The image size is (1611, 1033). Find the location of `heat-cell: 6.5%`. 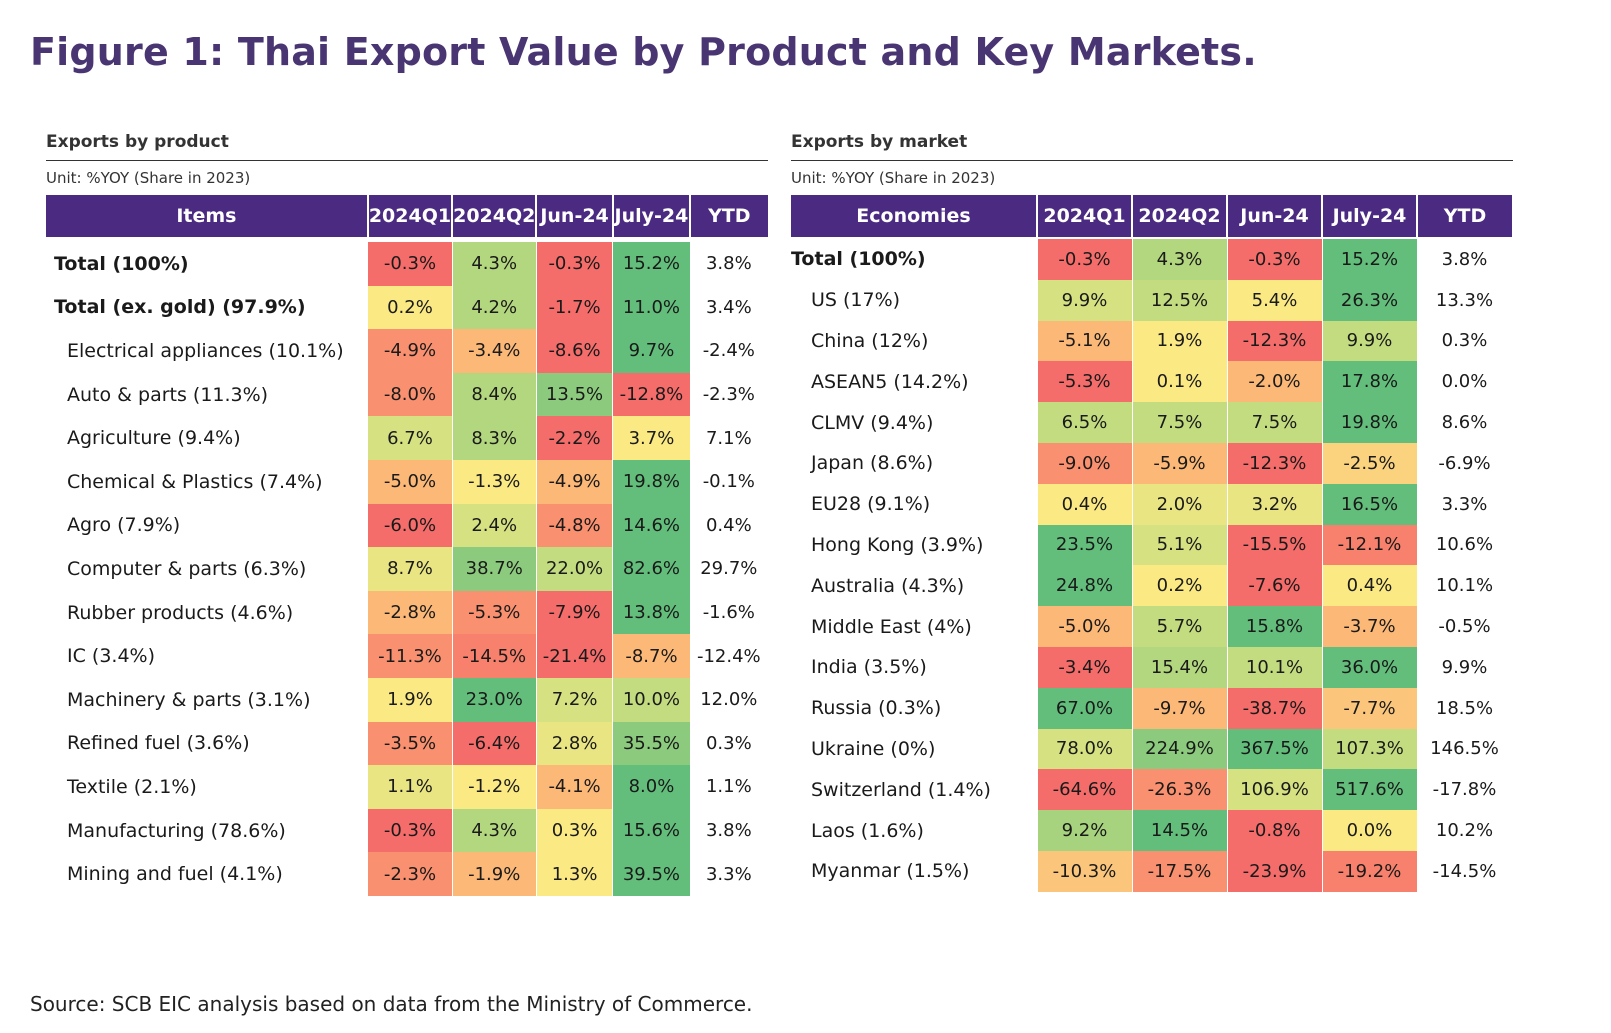

heat-cell: 6.5% is located at coordinates (1085, 422).